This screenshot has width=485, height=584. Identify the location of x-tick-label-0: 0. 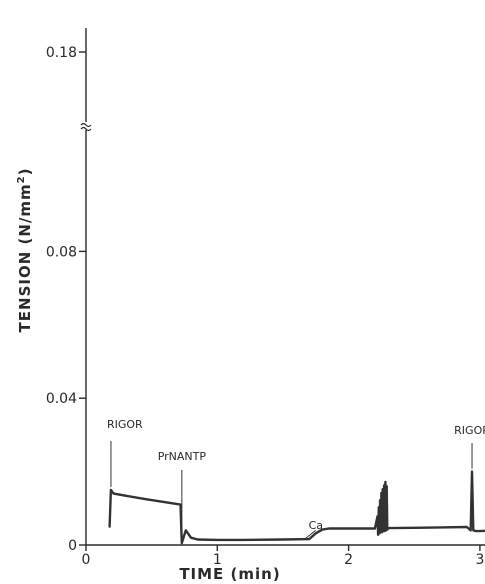
(86, 560).